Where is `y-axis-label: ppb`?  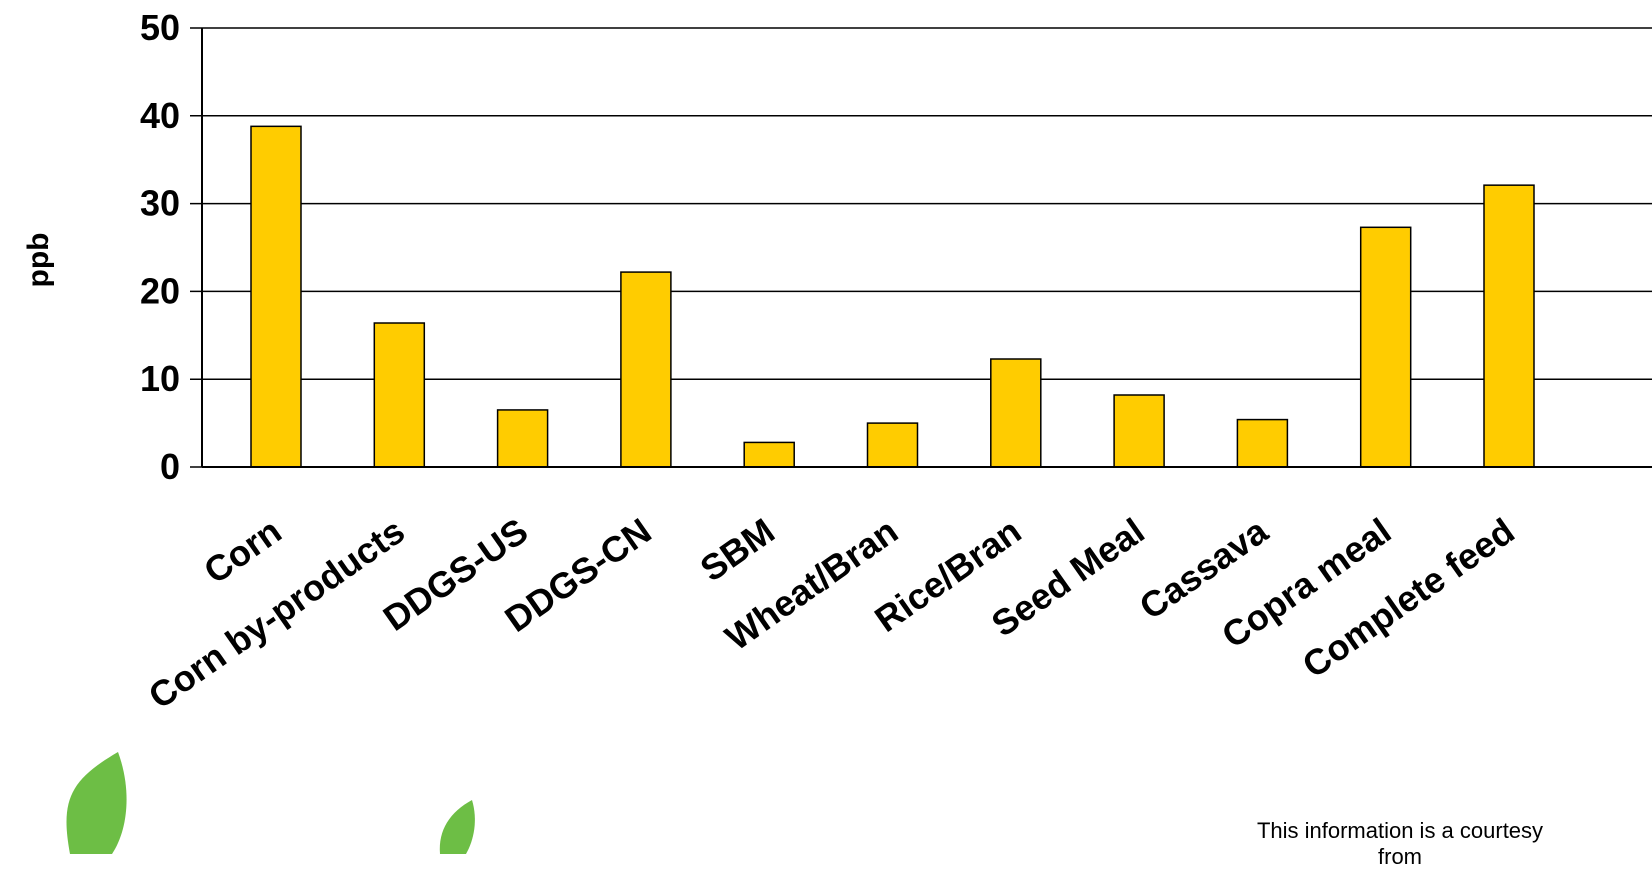 y-axis-label: ppb is located at coordinates (38, 260).